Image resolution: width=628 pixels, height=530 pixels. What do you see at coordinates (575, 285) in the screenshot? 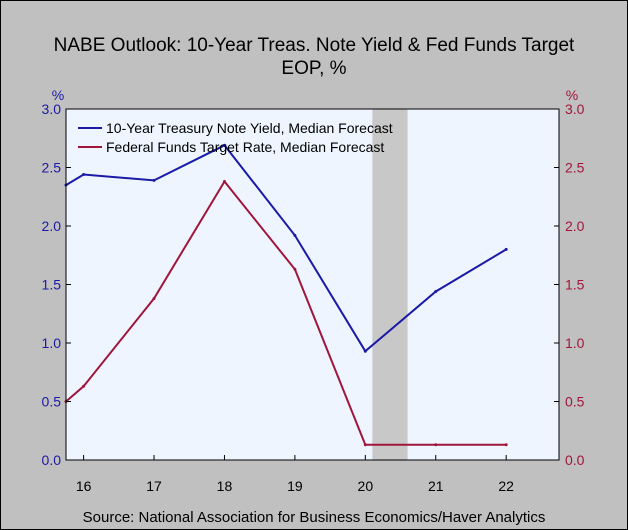
I see `y-tick-label-right: 1.5` at bounding box center [575, 285].